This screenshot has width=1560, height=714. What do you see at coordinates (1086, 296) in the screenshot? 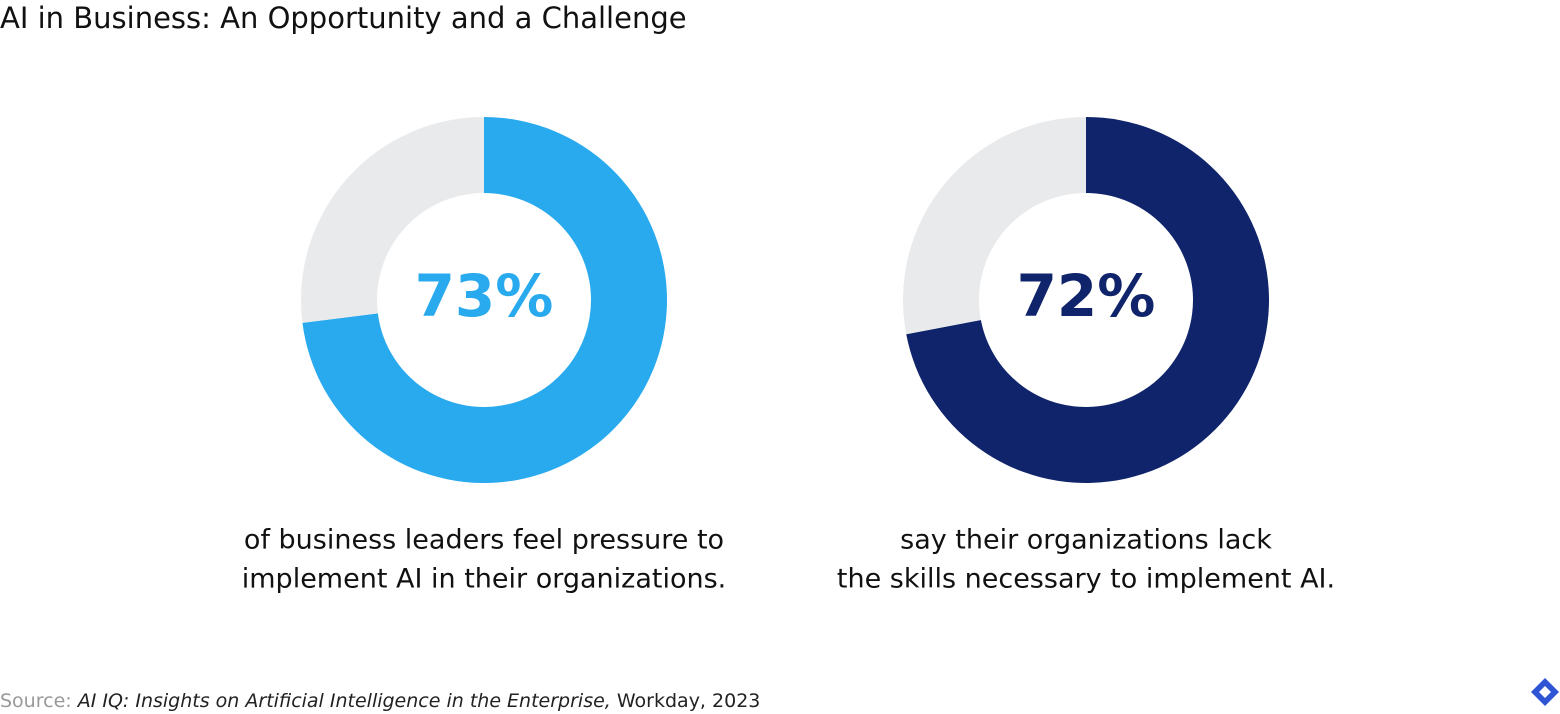
I see `center-value: 72%` at bounding box center [1086, 296].